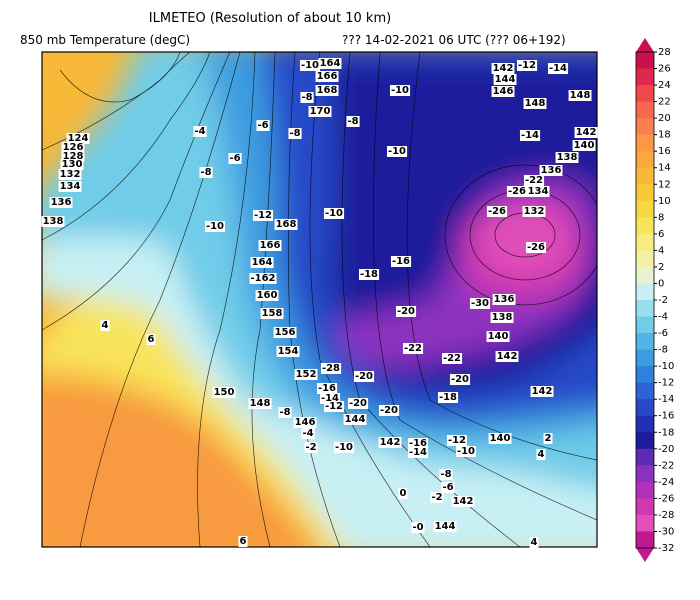 Image resolution: width=700 pixels, height=600 pixels. What do you see at coordinates (330, 63) in the screenshot?
I see `map-label: 164` at bounding box center [330, 63].